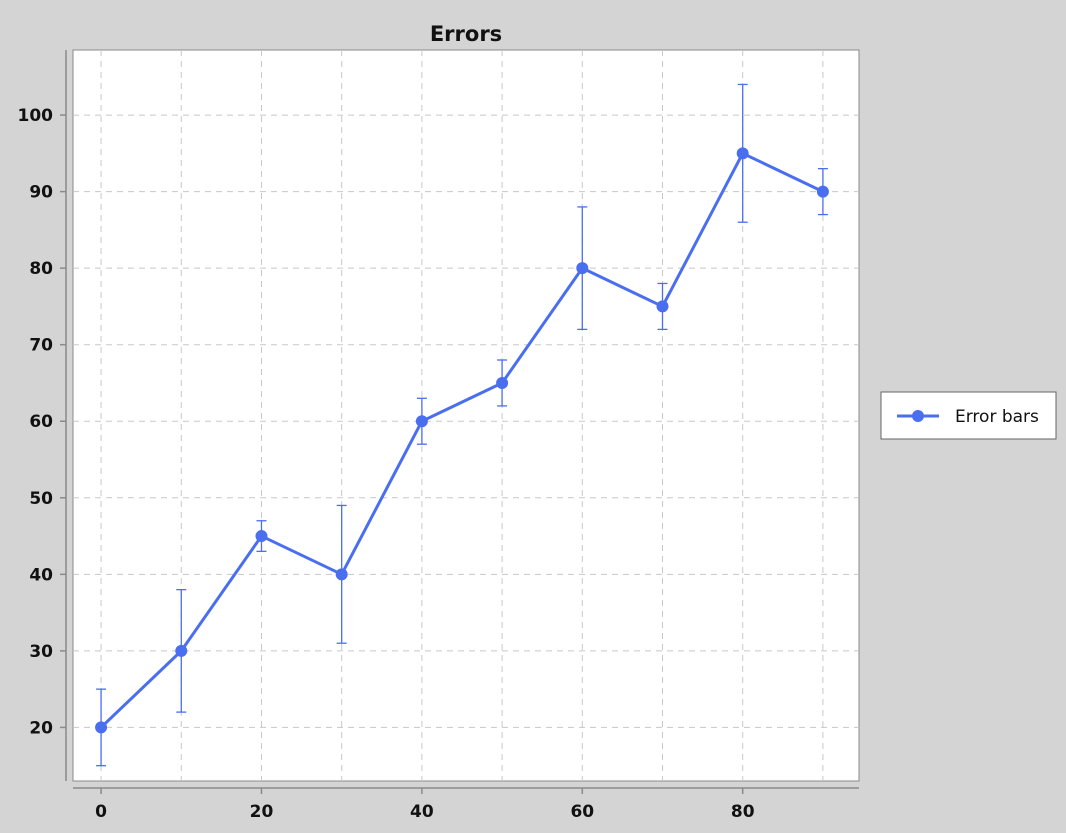  I want to click on legend-marker-symbol, so click(918, 416).